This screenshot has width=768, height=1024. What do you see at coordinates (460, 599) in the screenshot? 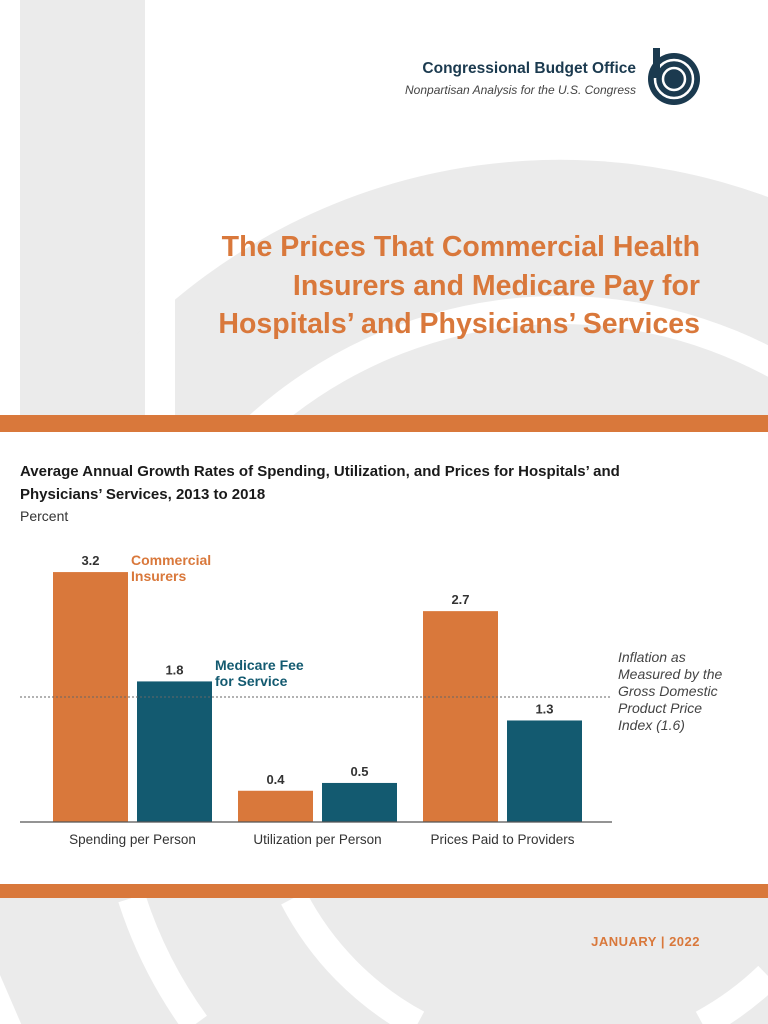
I see `data-label: 2.7` at bounding box center [460, 599].